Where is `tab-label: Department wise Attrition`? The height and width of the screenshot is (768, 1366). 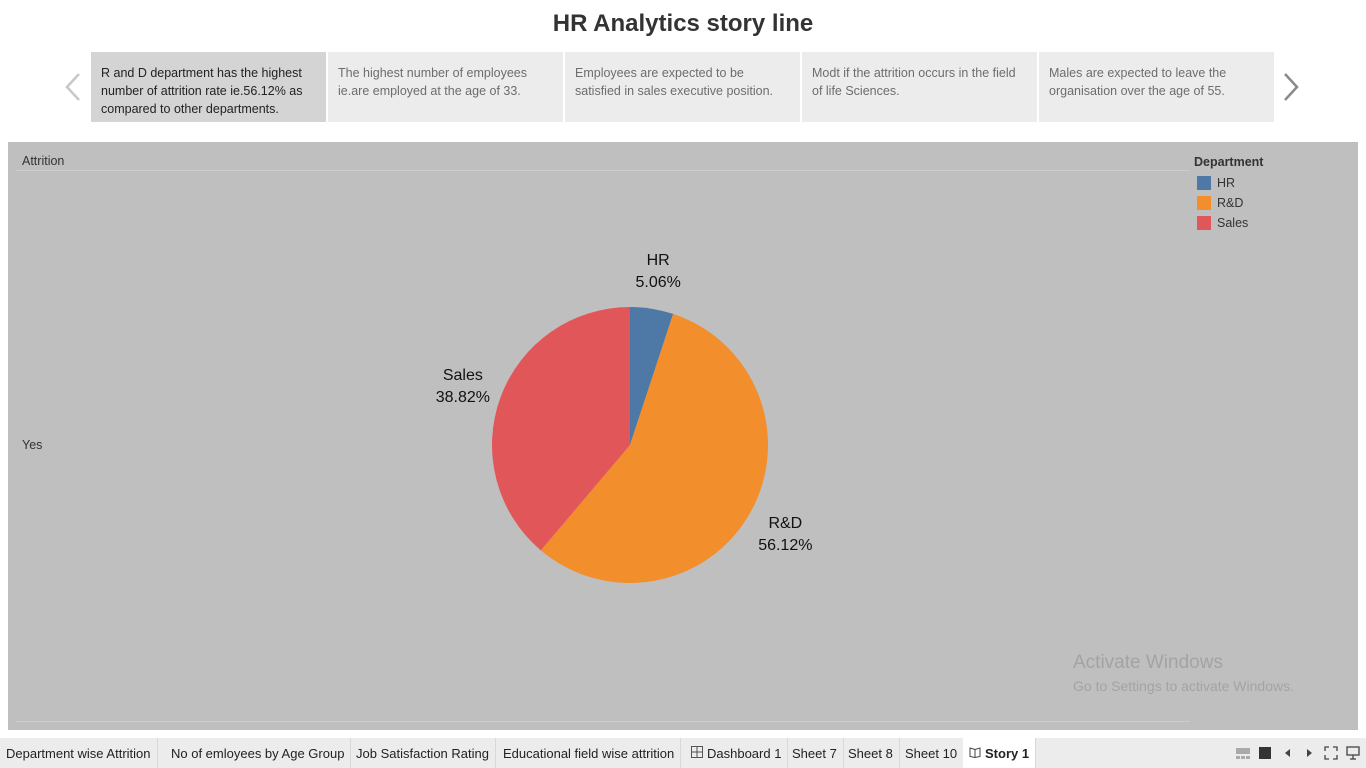 tab-label: Department wise Attrition is located at coordinates (78, 753).